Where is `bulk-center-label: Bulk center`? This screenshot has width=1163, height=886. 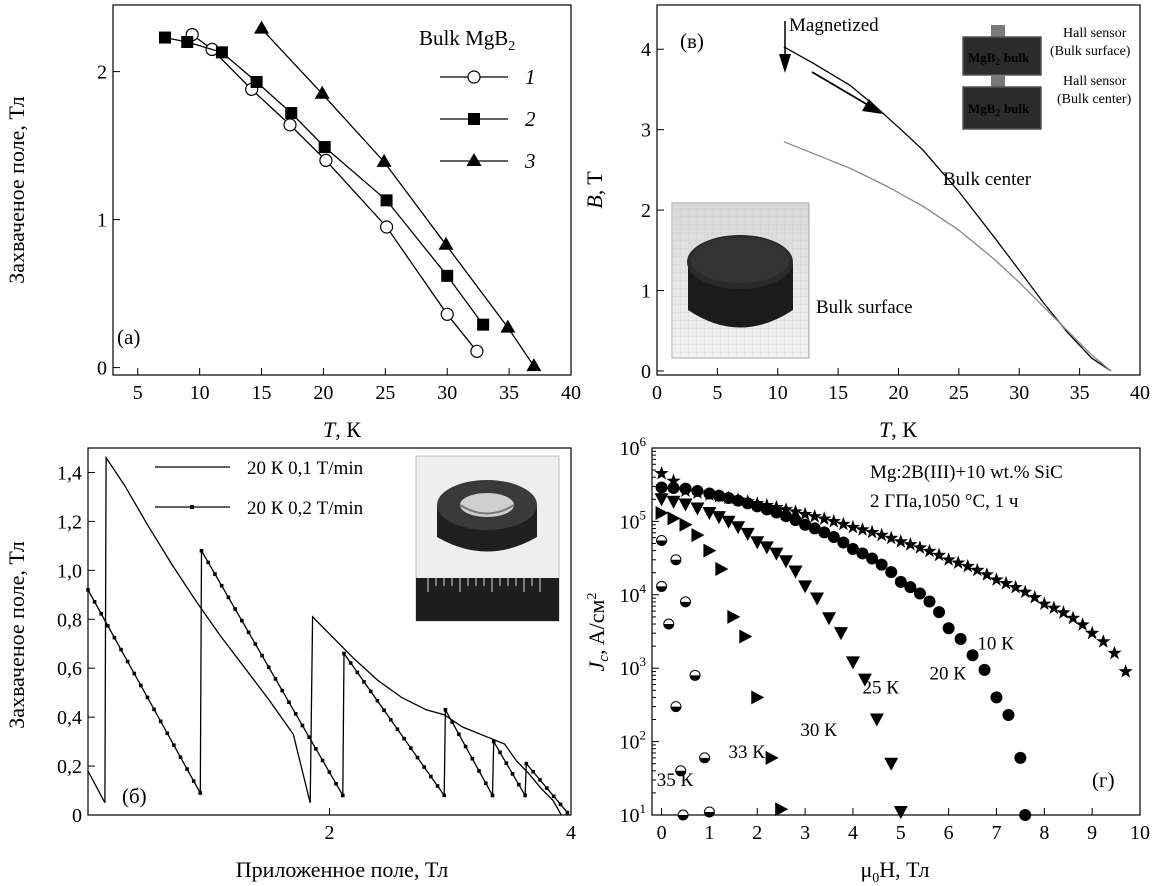
bulk-center-label: Bulk center is located at coordinates (987, 179).